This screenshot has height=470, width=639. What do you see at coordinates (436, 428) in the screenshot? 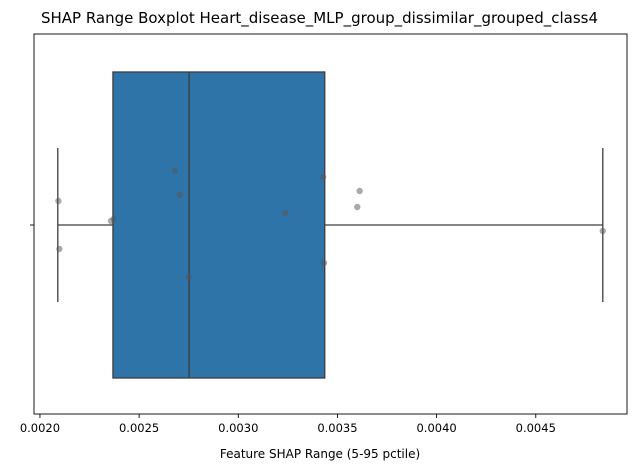
I see `x-tick-label-4: 0.0040` at bounding box center [436, 428].